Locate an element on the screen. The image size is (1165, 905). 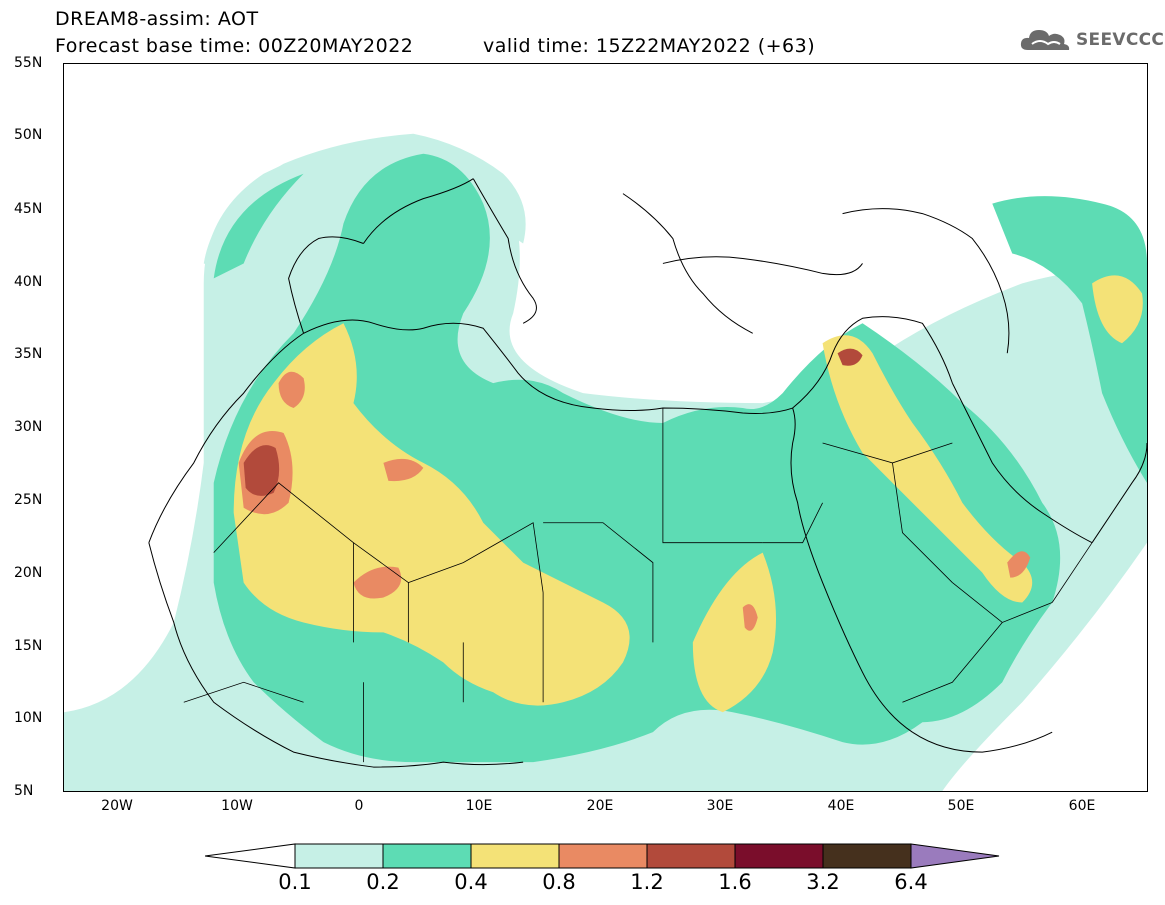
lon-label-50e: 50E is located at coordinates (961, 806).